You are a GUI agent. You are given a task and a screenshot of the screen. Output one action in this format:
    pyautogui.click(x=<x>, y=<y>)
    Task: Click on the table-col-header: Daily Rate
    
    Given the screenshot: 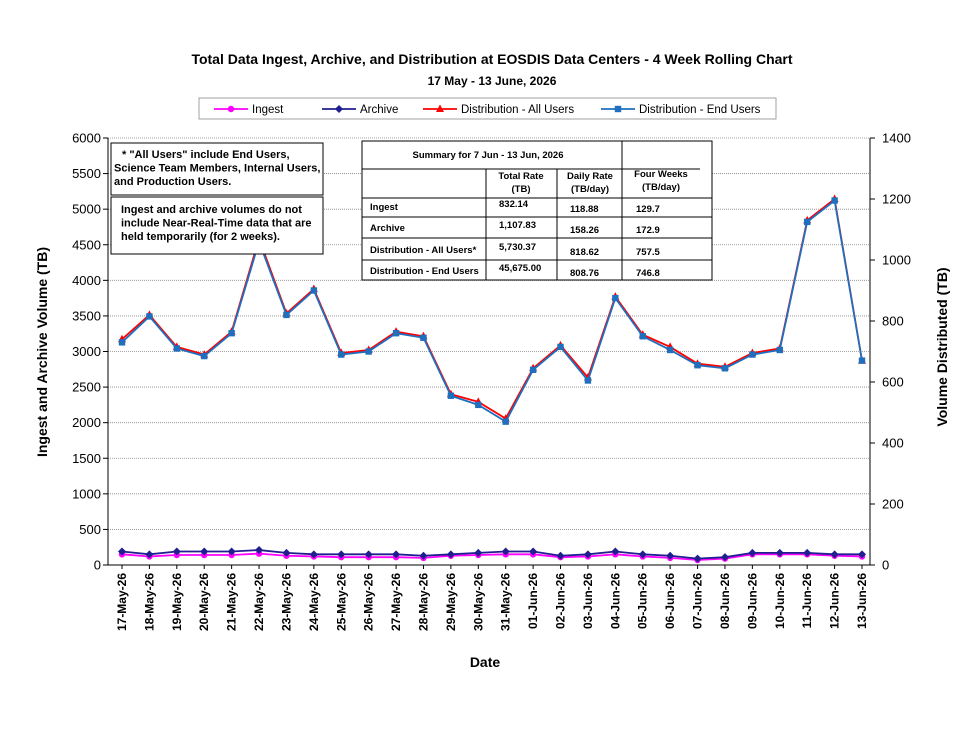 What is the action you would take?
    pyautogui.click(x=590, y=176)
    